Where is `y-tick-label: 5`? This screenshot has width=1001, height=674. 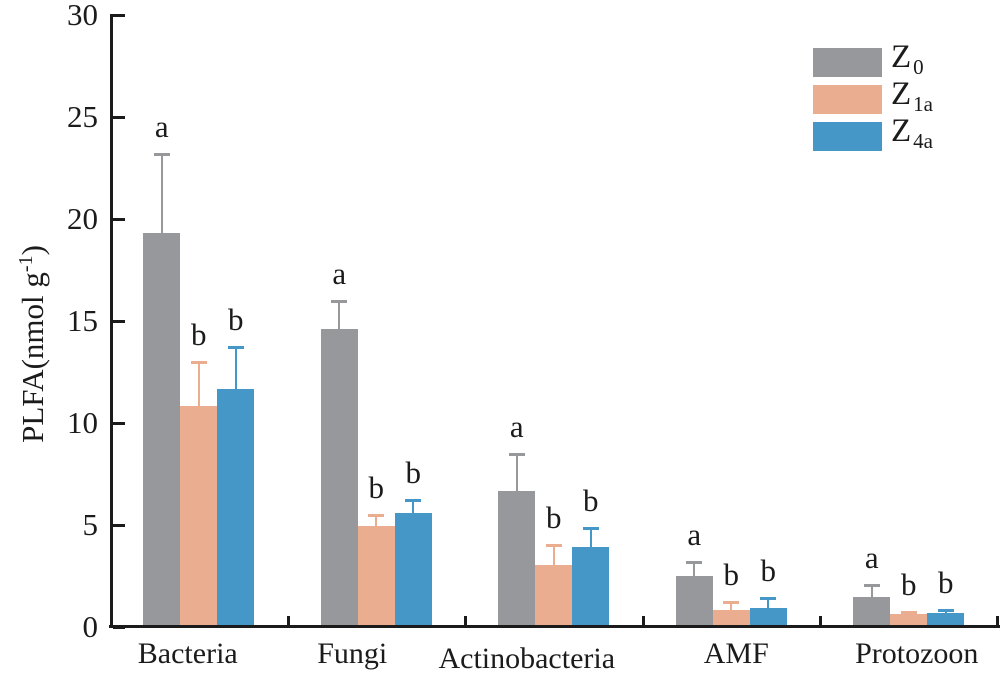
y-tick-label: 5 is located at coordinates (90, 524).